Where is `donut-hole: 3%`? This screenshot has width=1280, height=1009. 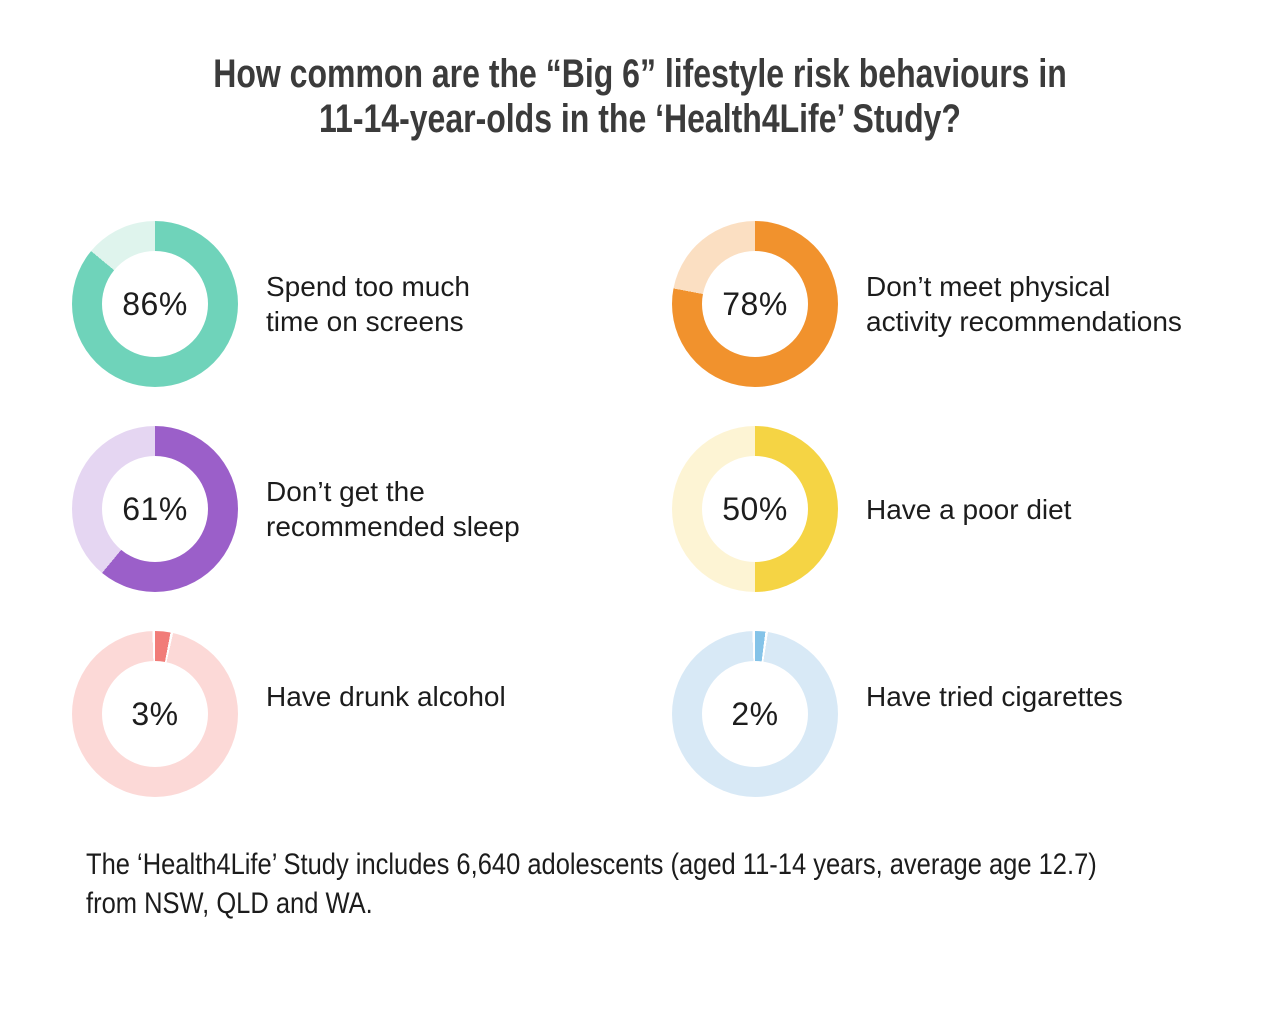 donut-hole: 3% is located at coordinates (155, 714).